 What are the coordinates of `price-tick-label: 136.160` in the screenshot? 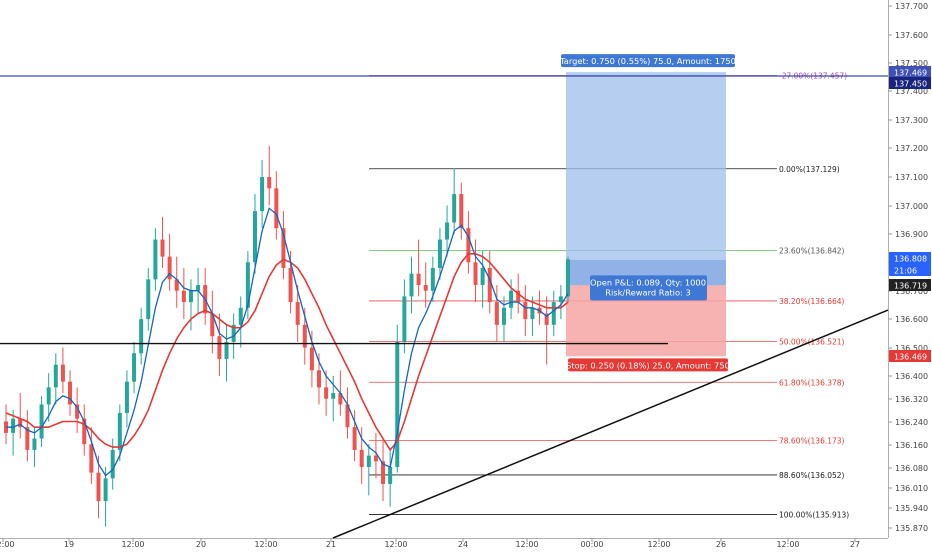 It's located at (911, 445).